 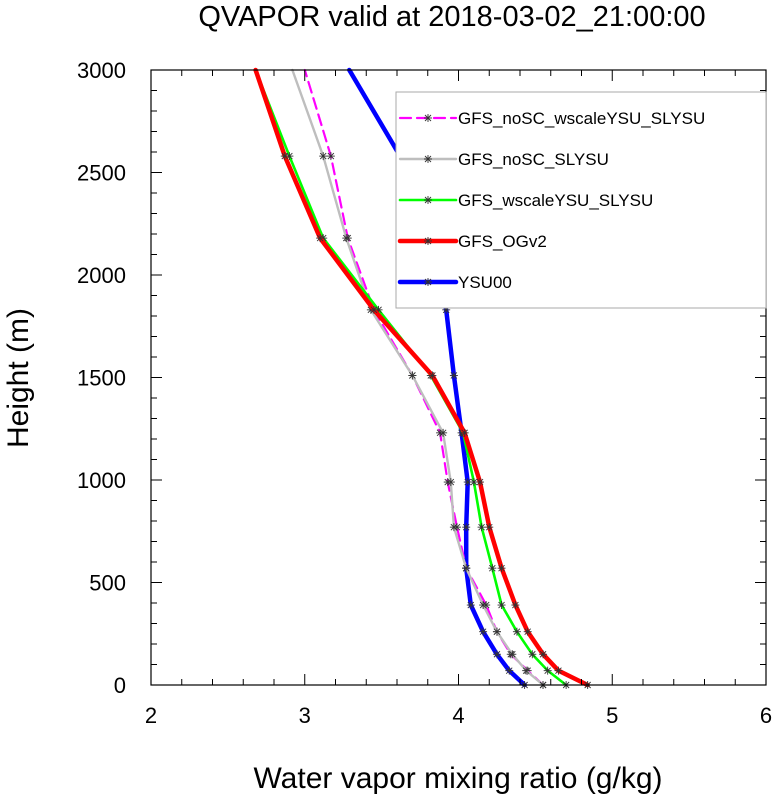 I want to click on x-tick-label: 6, so click(x=766, y=715).